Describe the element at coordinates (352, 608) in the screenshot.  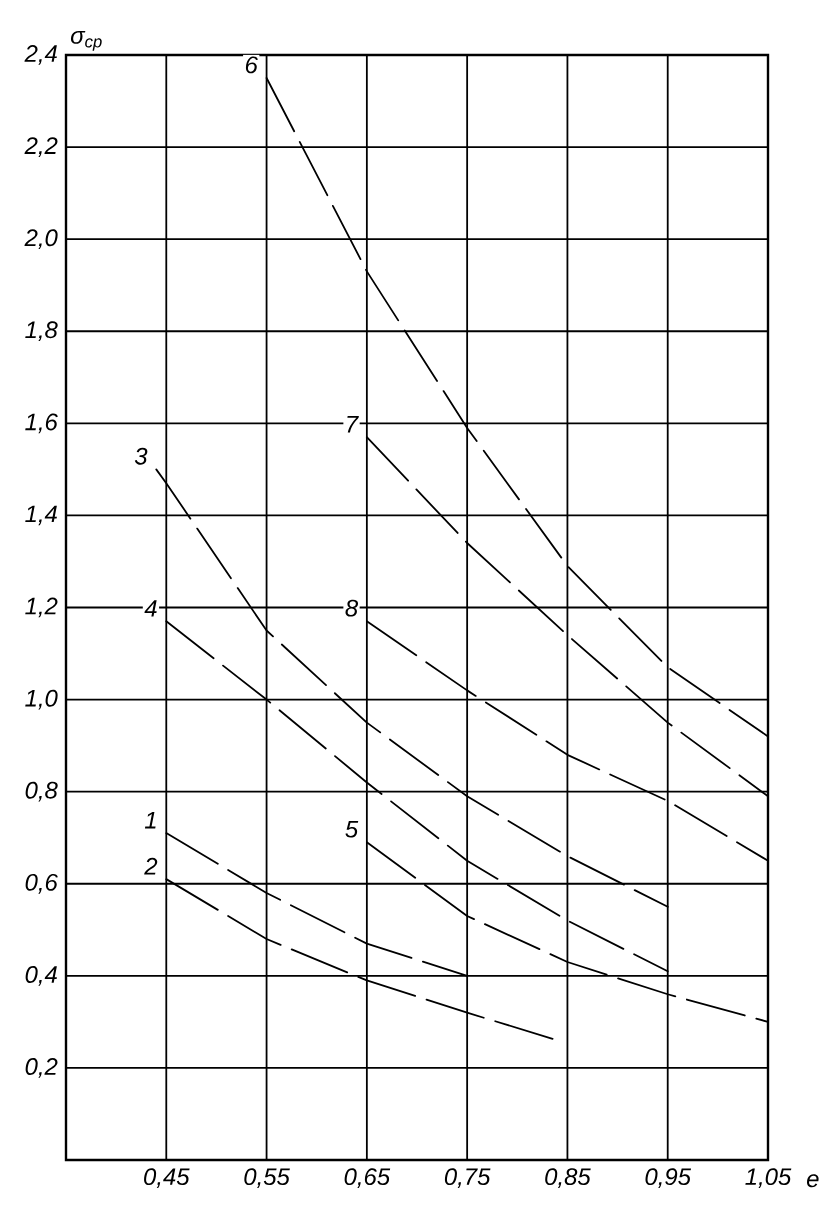
I see `series-label: 8` at that location.